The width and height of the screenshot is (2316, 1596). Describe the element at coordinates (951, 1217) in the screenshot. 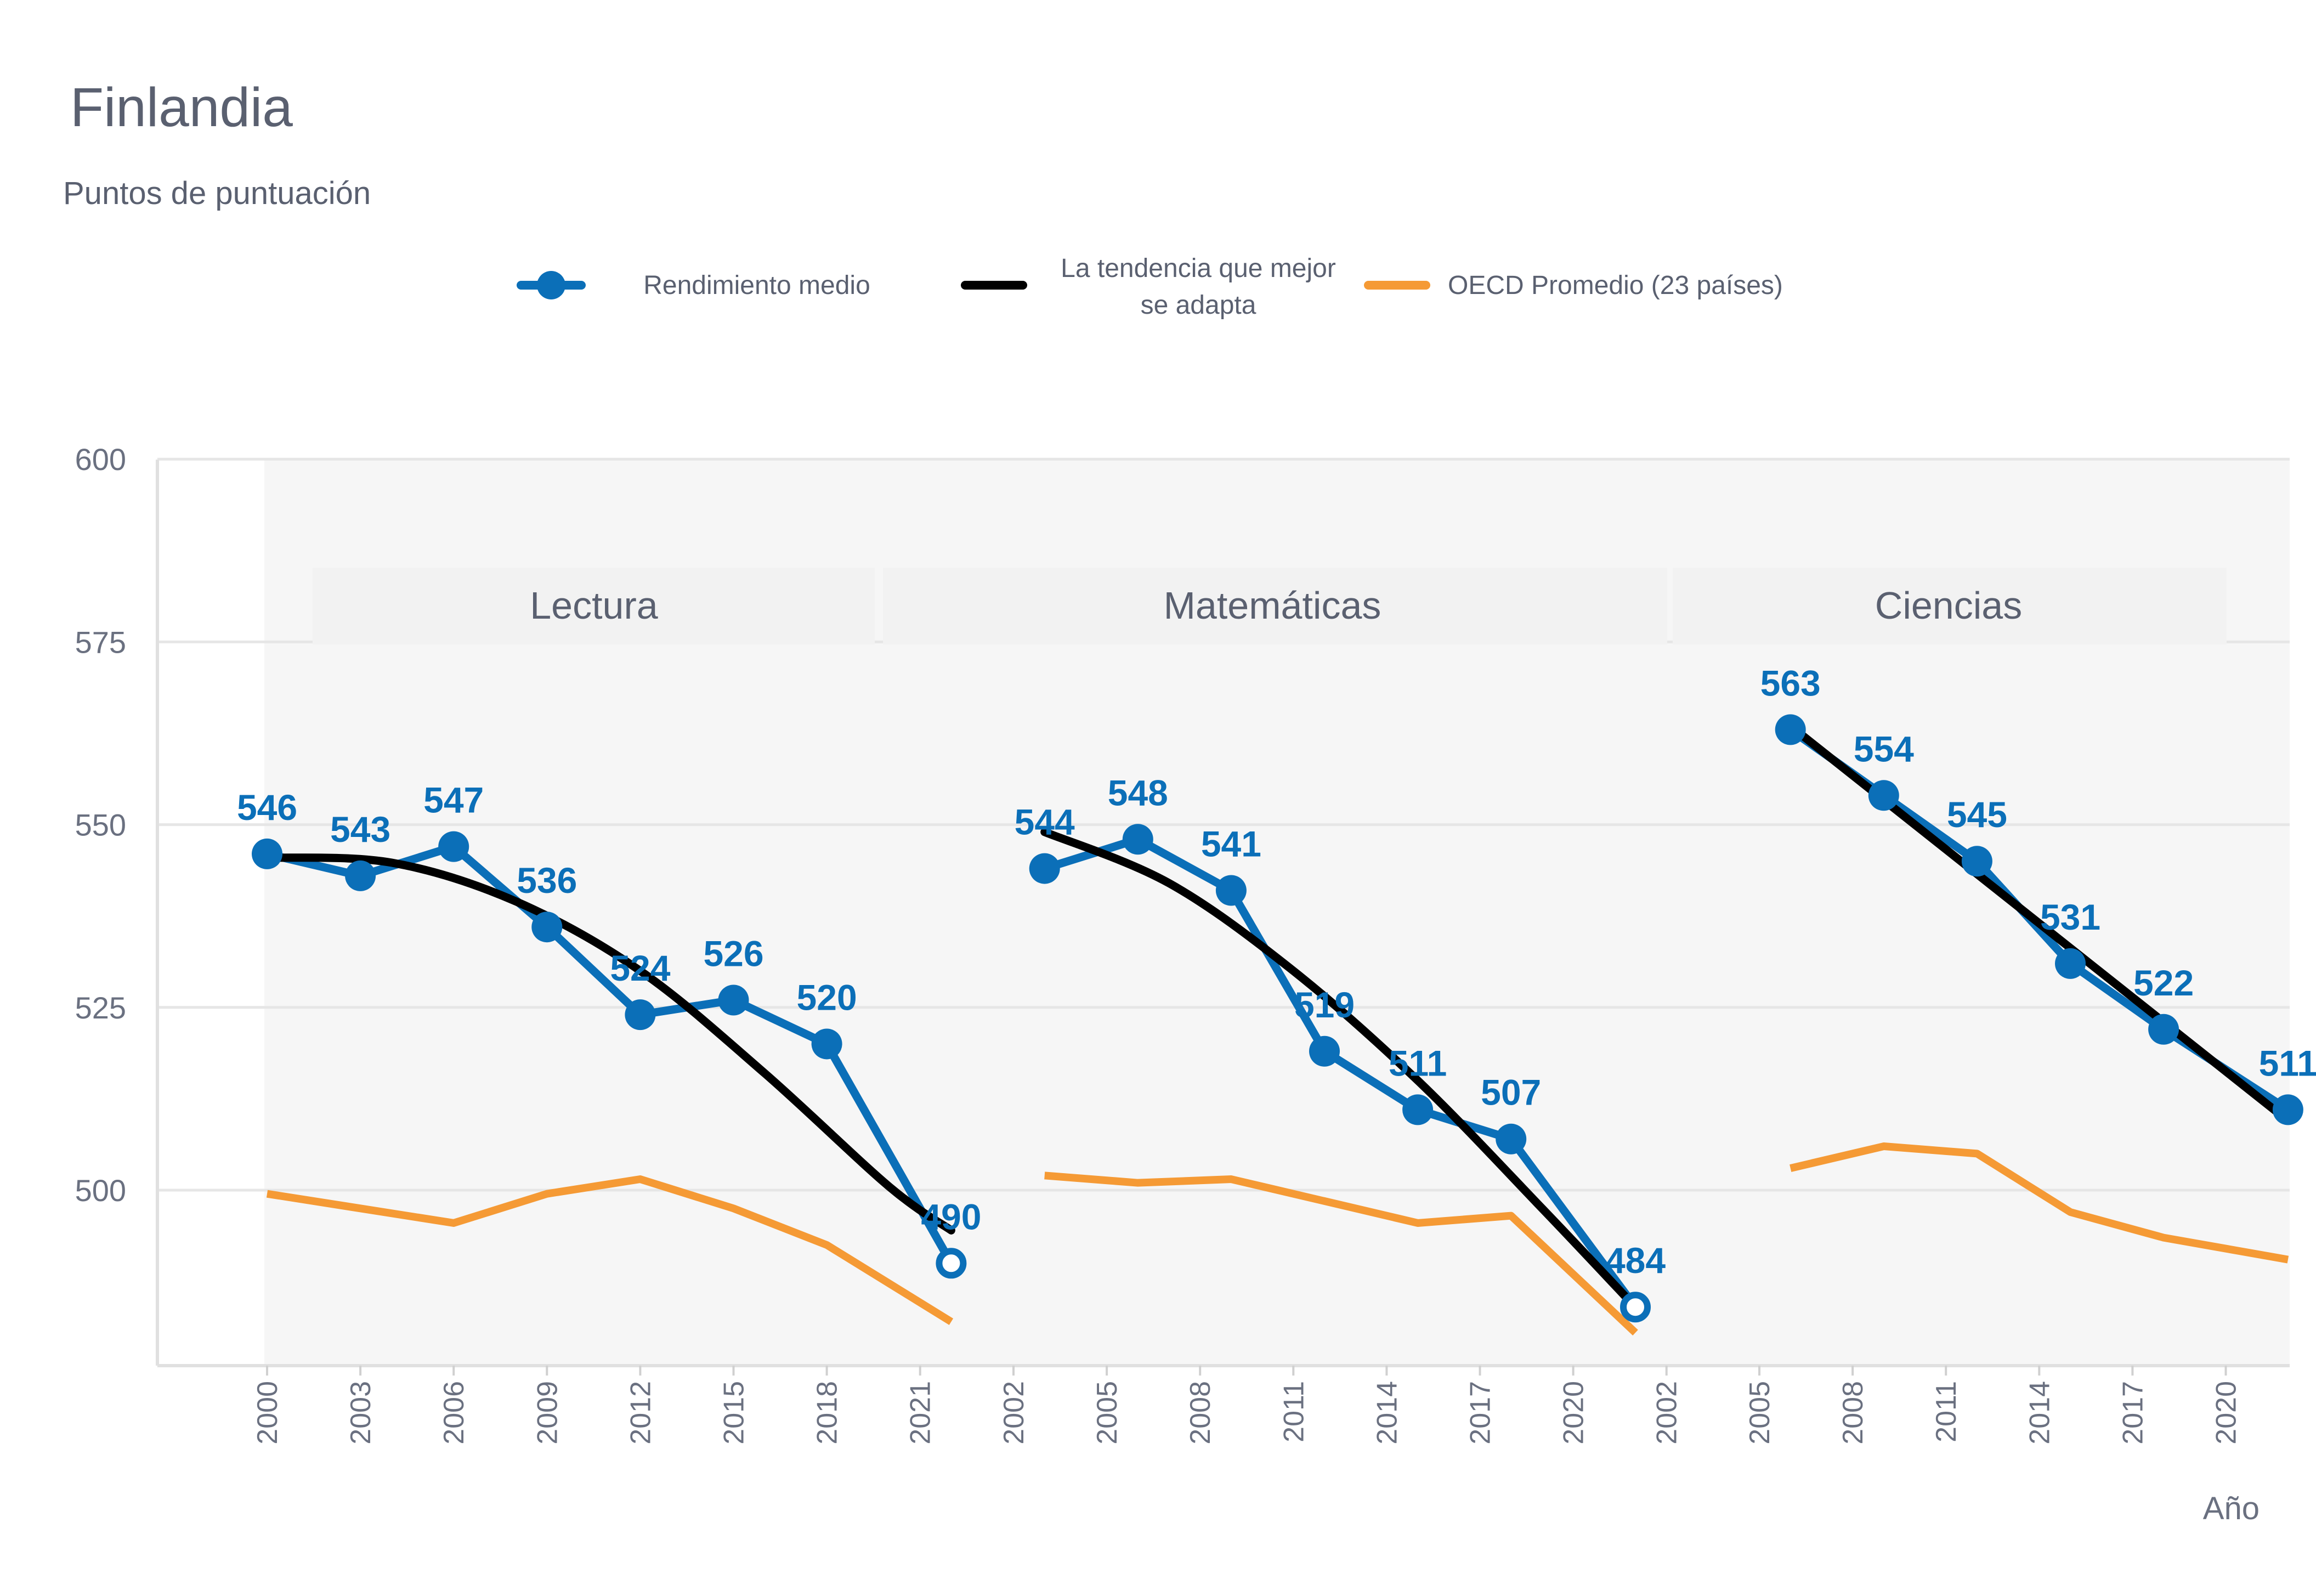

I see `data-label: 490` at that location.